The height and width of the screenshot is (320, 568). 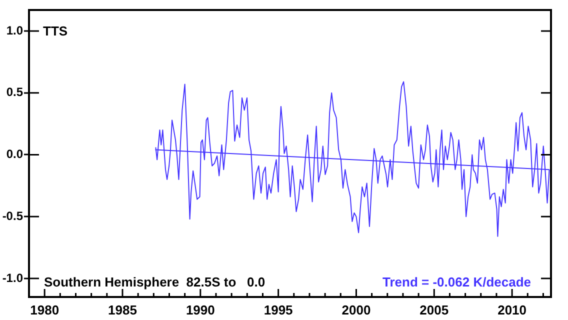 What do you see at coordinates (356, 310) in the screenshot?
I see `x-tick-label: 2000` at bounding box center [356, 310].